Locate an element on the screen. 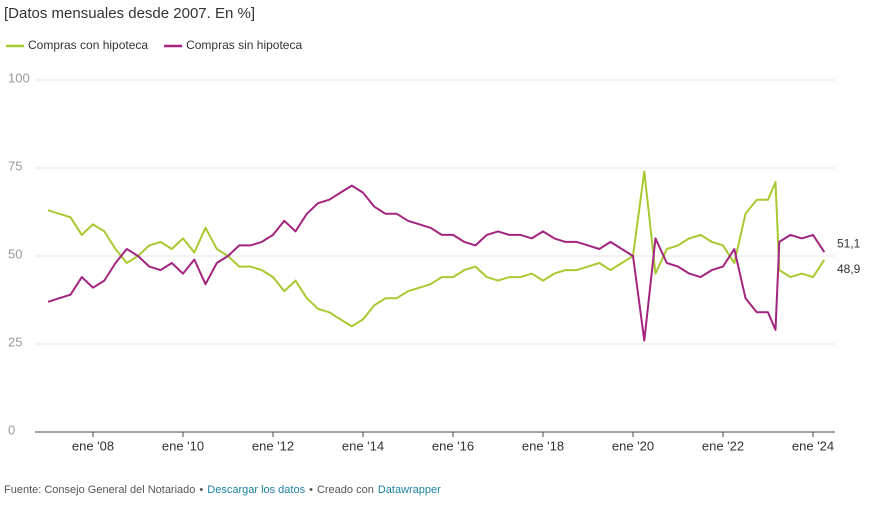 The height and width of the screenshot is (508, 881). x-tick-label: ene '10 is located at coordinates (183, 445).